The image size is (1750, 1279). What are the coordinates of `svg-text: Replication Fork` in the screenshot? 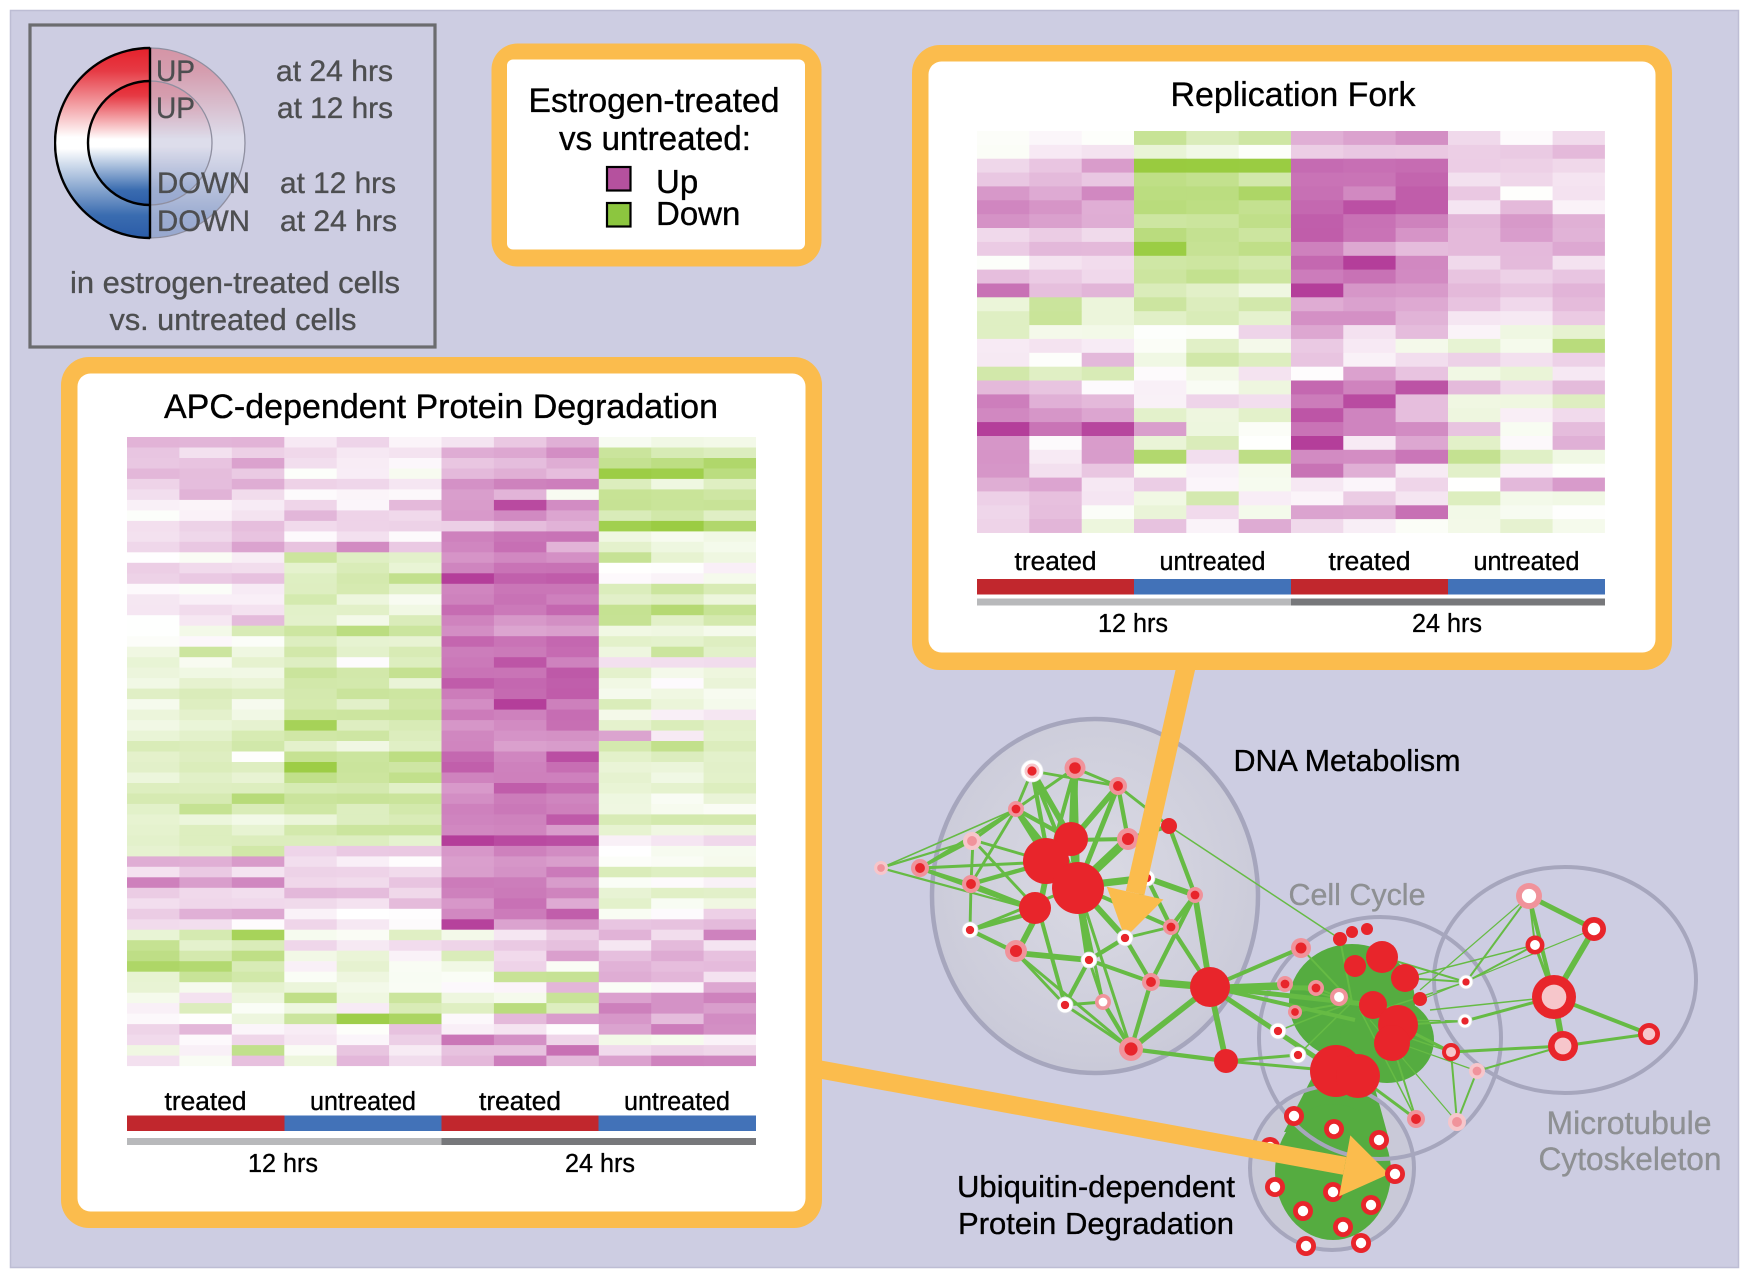 It's located at (1294, 95).